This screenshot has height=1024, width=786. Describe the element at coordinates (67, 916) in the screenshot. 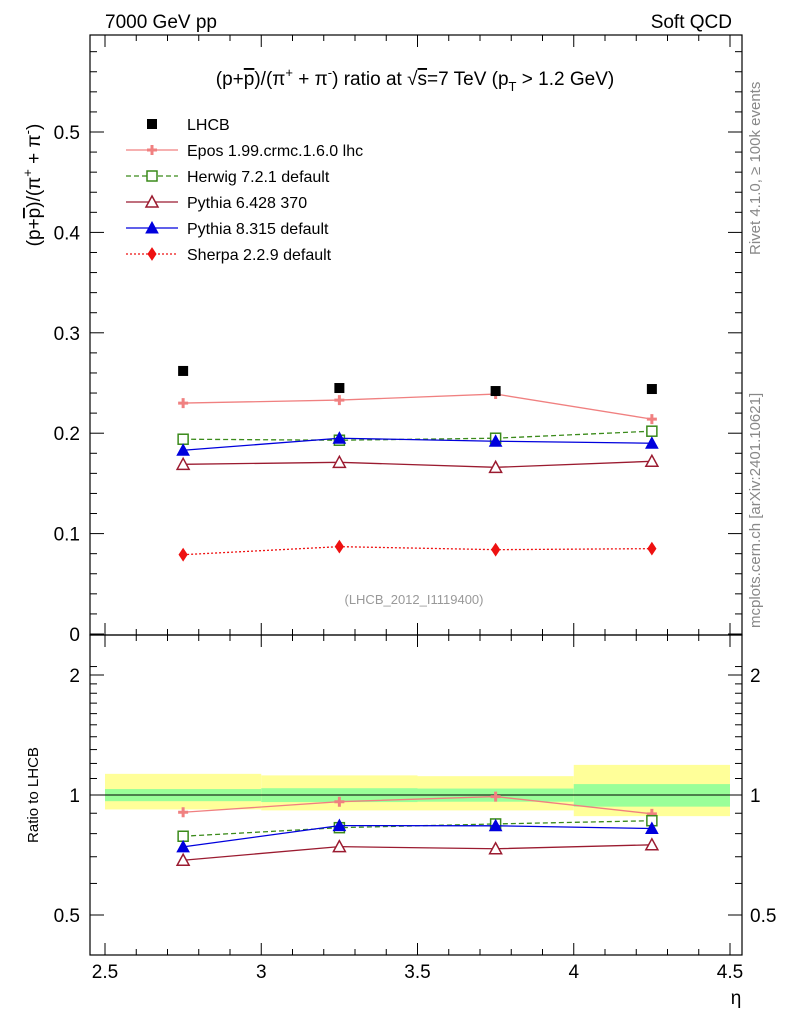

I see `ratio-tick-label: 0.5` at that location.